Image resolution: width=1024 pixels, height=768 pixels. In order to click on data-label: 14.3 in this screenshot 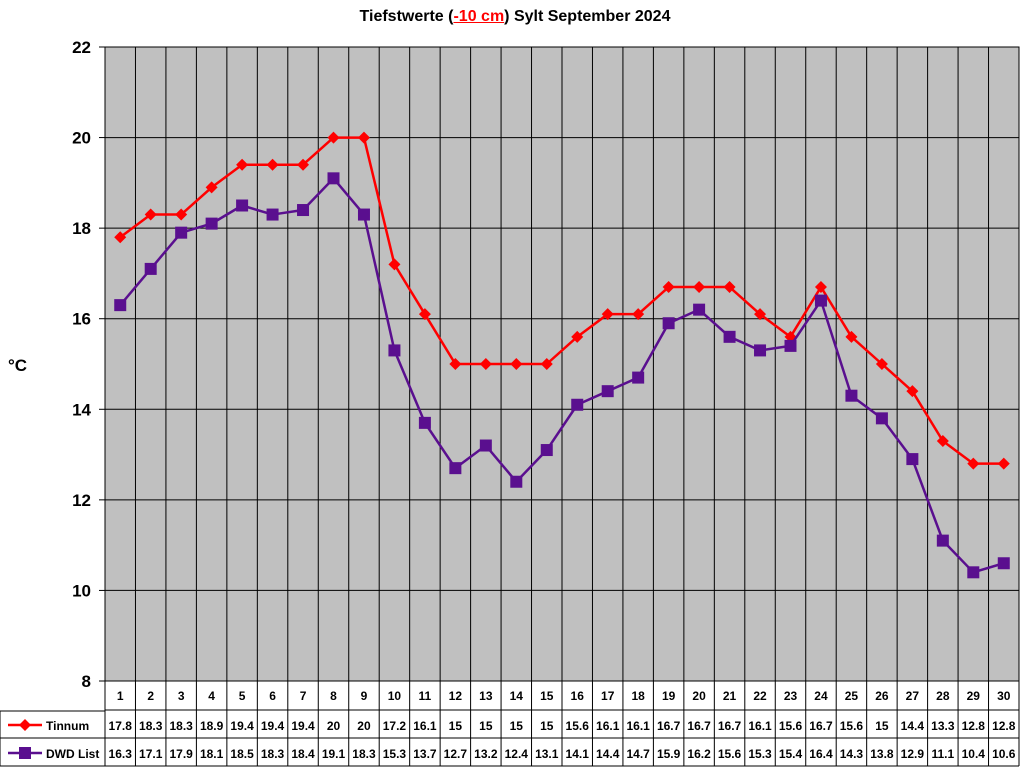, I will do `click(852, 754)`.